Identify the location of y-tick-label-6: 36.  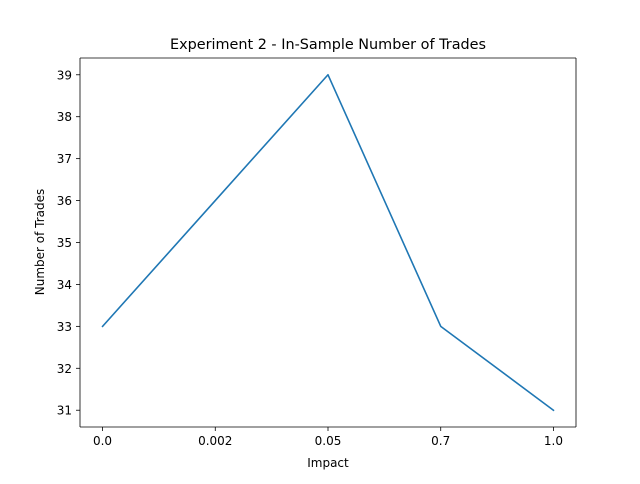
(64, 201).